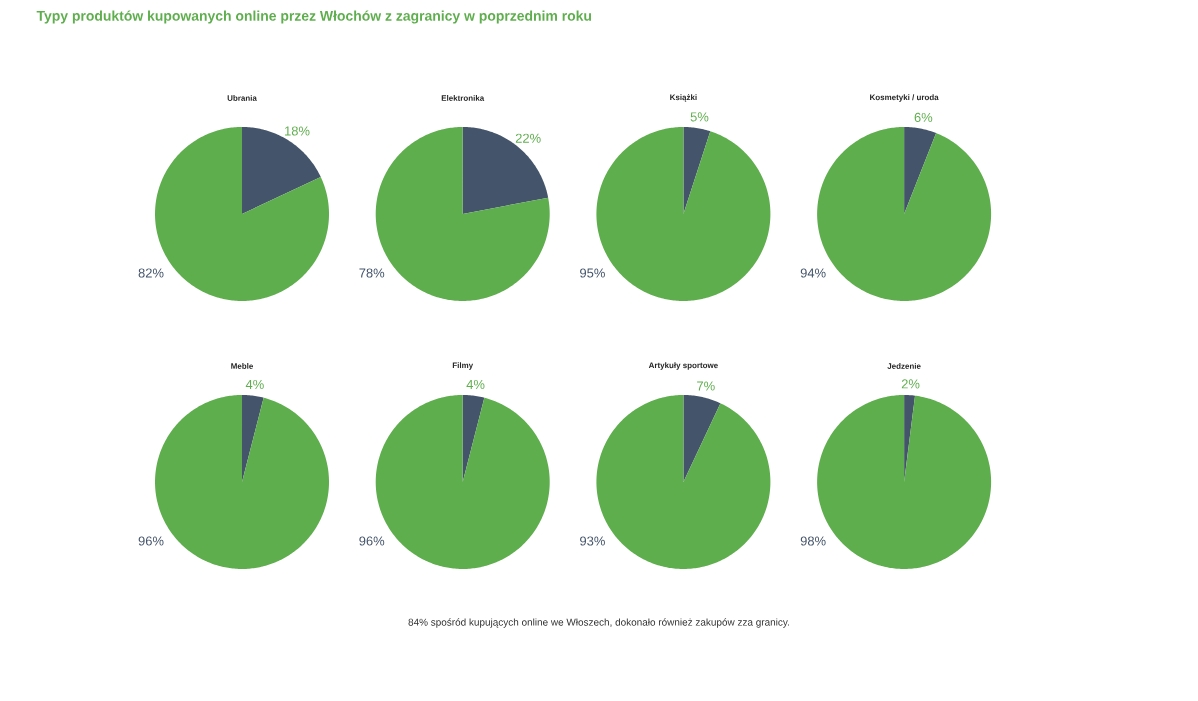 Image resolution: width=1198 pixels, height=701 pixels. Describe the element at coordinates (151, 273) in the screenshot. I see `data-label: 82%` at that location.